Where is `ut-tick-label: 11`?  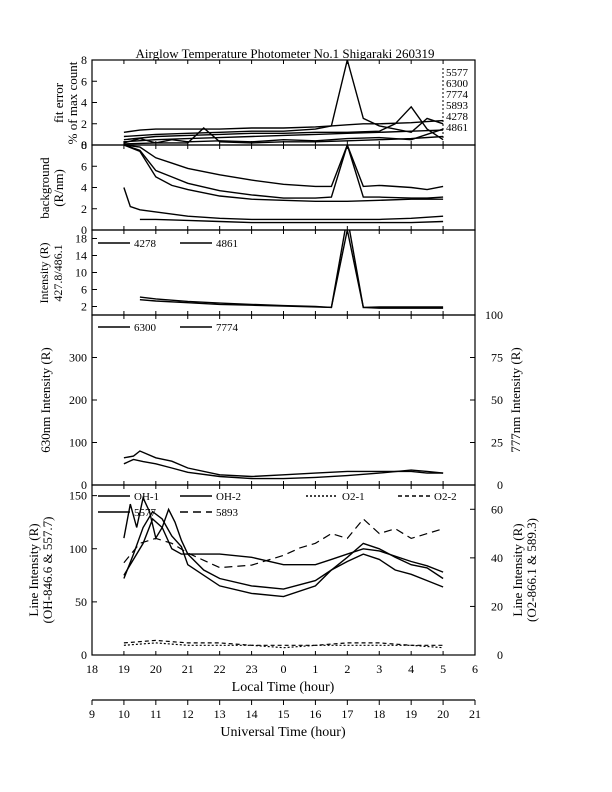 ut-tick-label: 11 is located at coordinates (156, 714).